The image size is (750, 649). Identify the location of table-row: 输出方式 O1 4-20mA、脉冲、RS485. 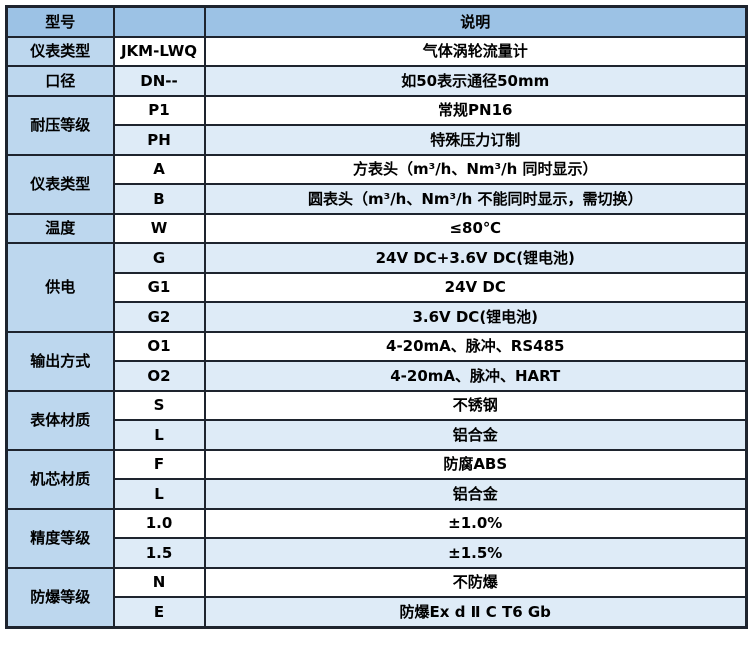
(376, 361).